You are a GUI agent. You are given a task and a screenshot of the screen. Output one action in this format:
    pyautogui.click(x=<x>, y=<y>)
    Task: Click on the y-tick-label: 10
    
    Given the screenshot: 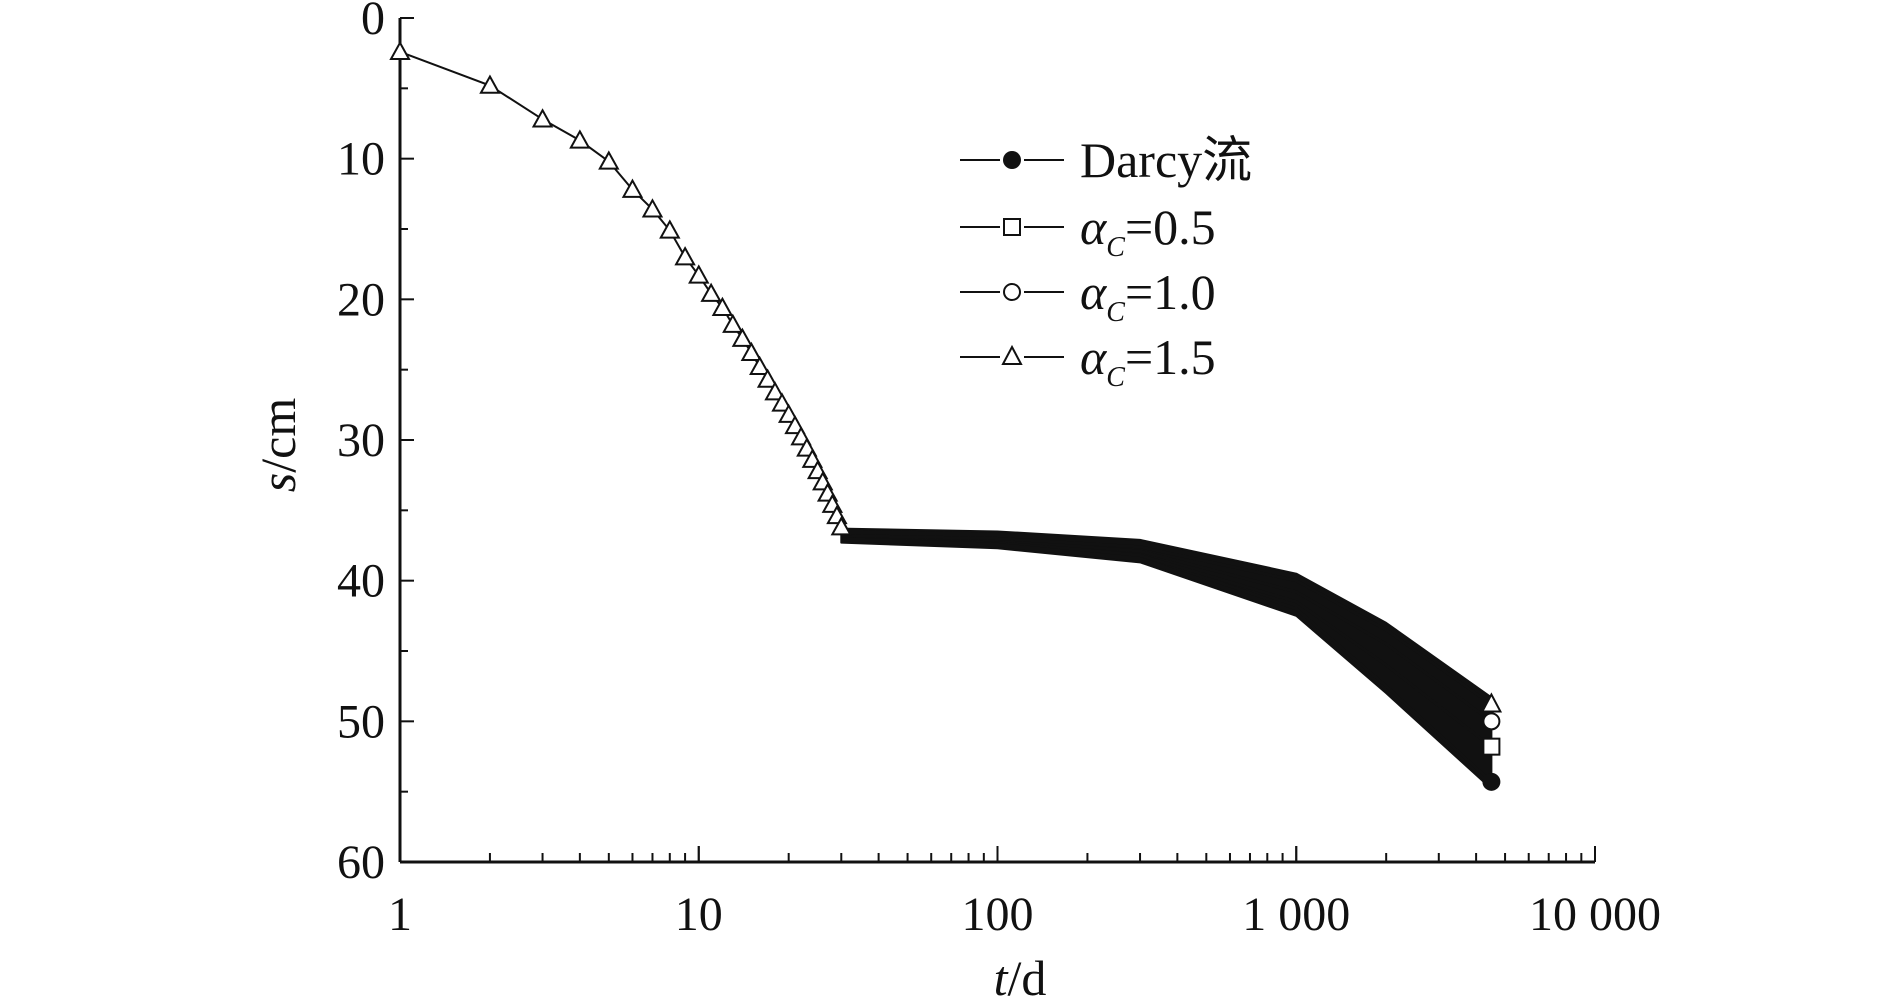 What is the action you would take?
    pyautogui.click(x=361, y=159)
    